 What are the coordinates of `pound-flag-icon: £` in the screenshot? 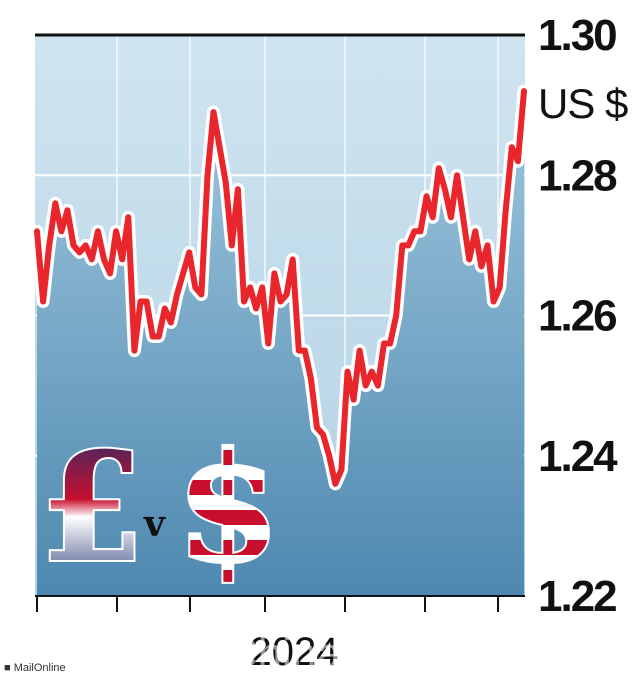 It's located at (92, 508).